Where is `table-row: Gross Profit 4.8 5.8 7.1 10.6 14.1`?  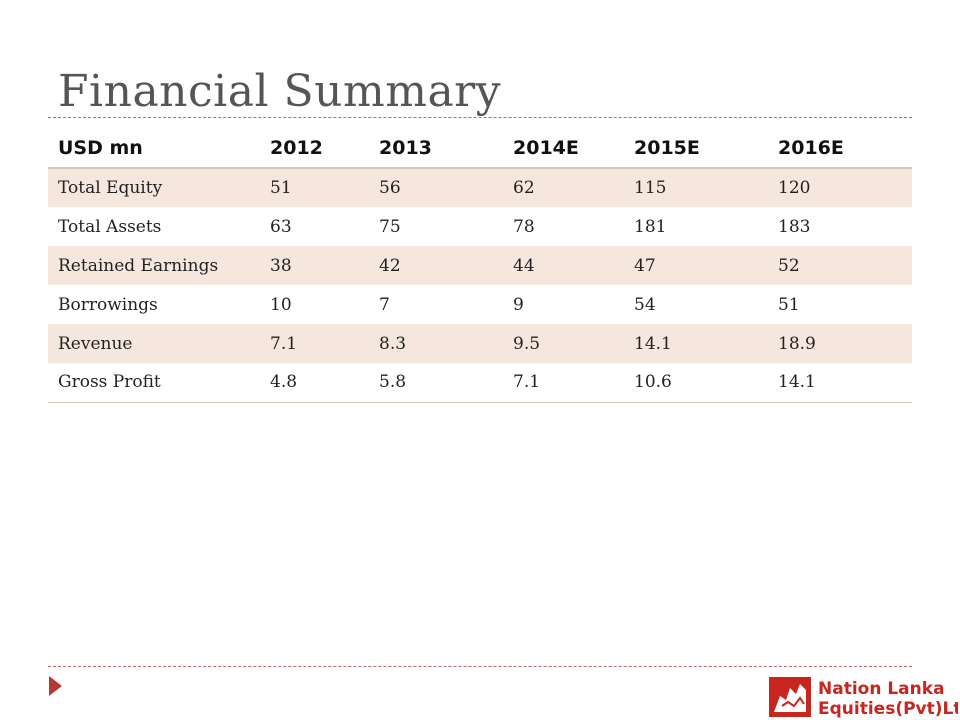 table-row: Gross Profit 4.8 5.8 7.1 10.6 14.1 is located at coordinates (480, 382).